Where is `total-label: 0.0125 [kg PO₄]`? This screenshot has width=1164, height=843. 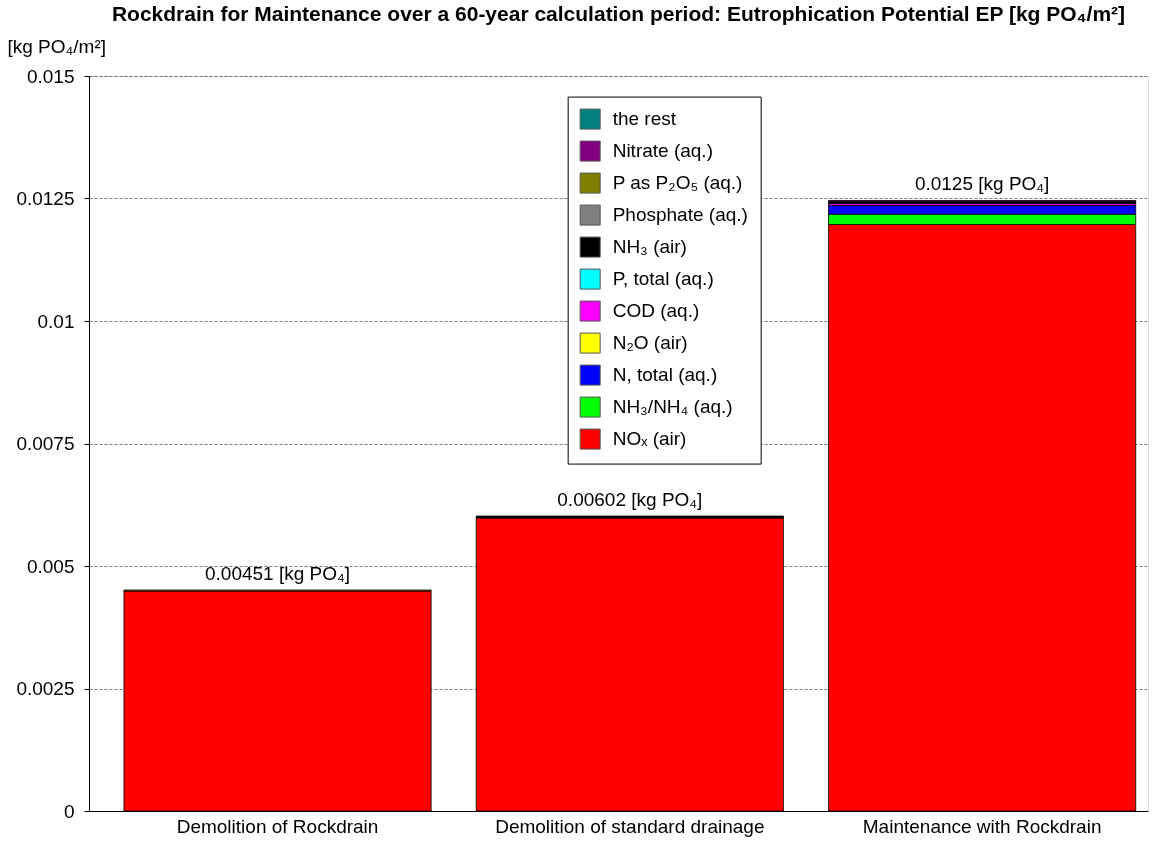
total-label: 0.0125 [kg PO₄] is located at coordinates (982, 184).